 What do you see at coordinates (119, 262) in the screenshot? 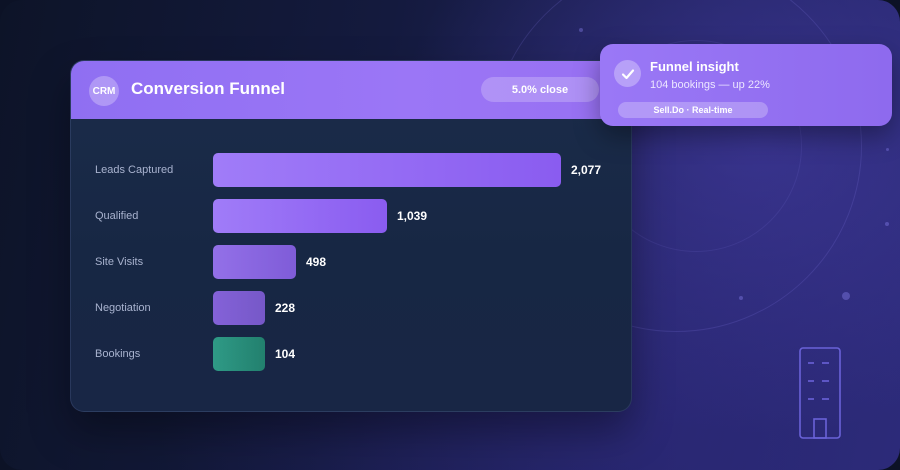
I see `funnel-row-label: Site Visits` at bounding box center [119, 262].